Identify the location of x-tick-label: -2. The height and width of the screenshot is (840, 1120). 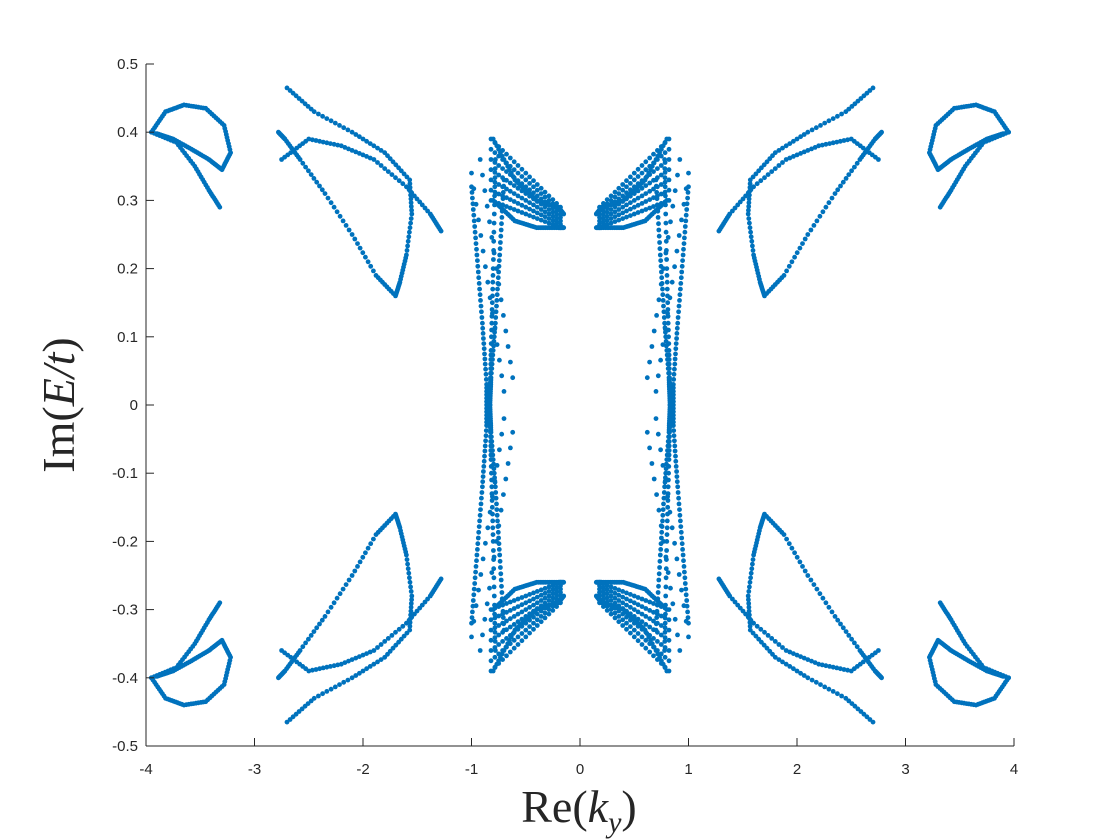
(362, 769).